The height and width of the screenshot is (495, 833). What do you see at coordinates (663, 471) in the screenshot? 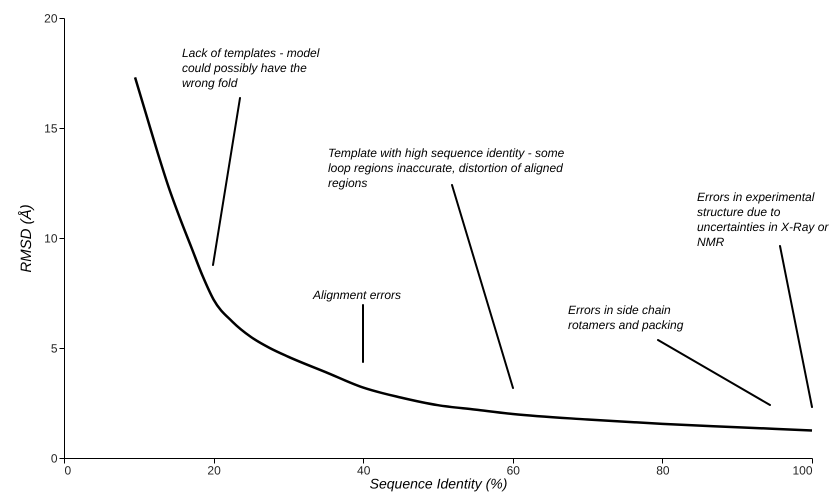
I see `x-tick-label: 80` at bounding box center [663, 471].